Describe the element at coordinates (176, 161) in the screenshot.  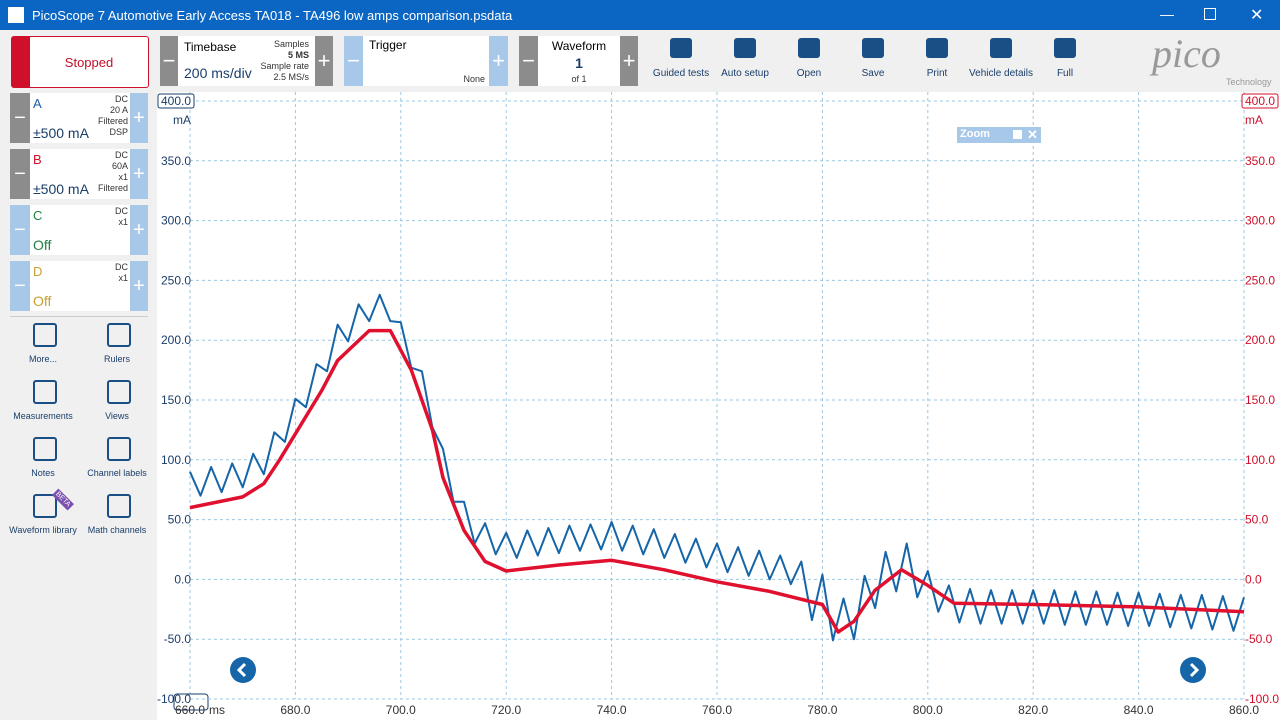
I see `y-tick-label: 350.0` at that location.